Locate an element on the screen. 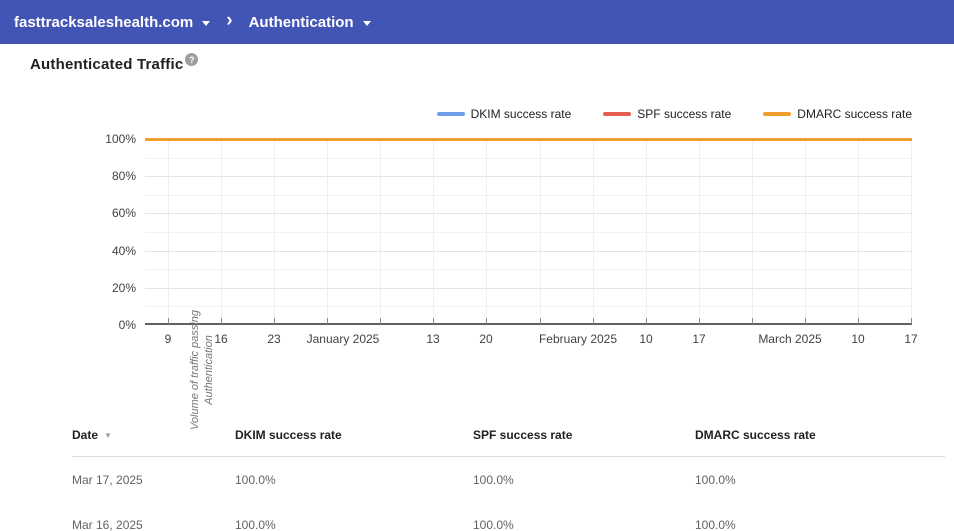 This screenshot has height=531, width=954. legend-label: DMARC success rate is located at coordinates (854, 114).